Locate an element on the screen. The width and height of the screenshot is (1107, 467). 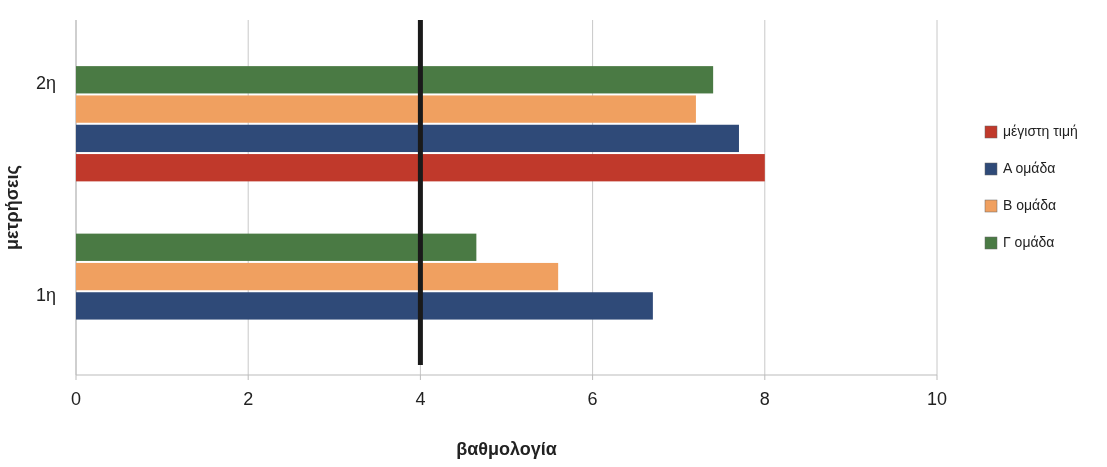
x-tick-label: 10 is located at coordinates (937, 399).